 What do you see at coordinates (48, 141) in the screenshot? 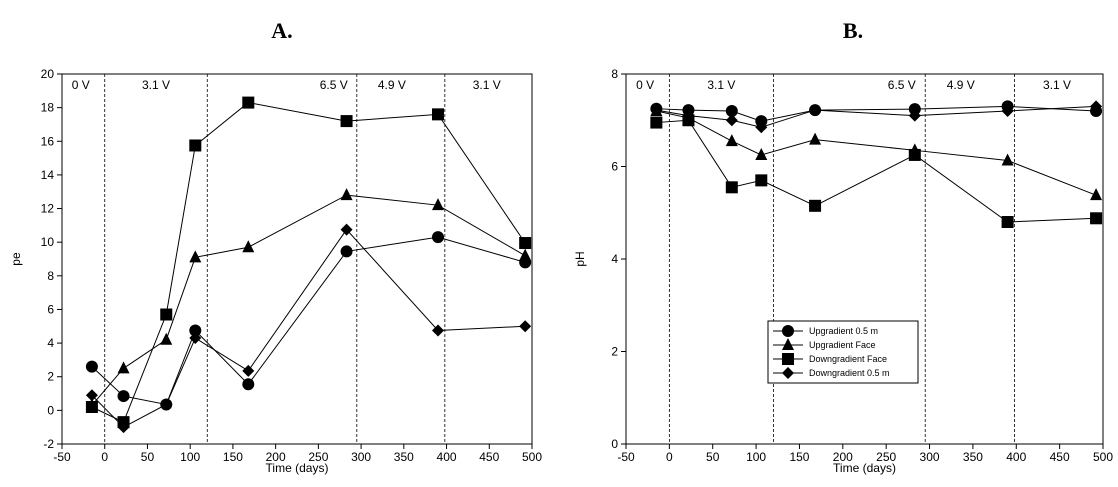
I see `y-tick-label: 16` at bounding box center [48, 141].